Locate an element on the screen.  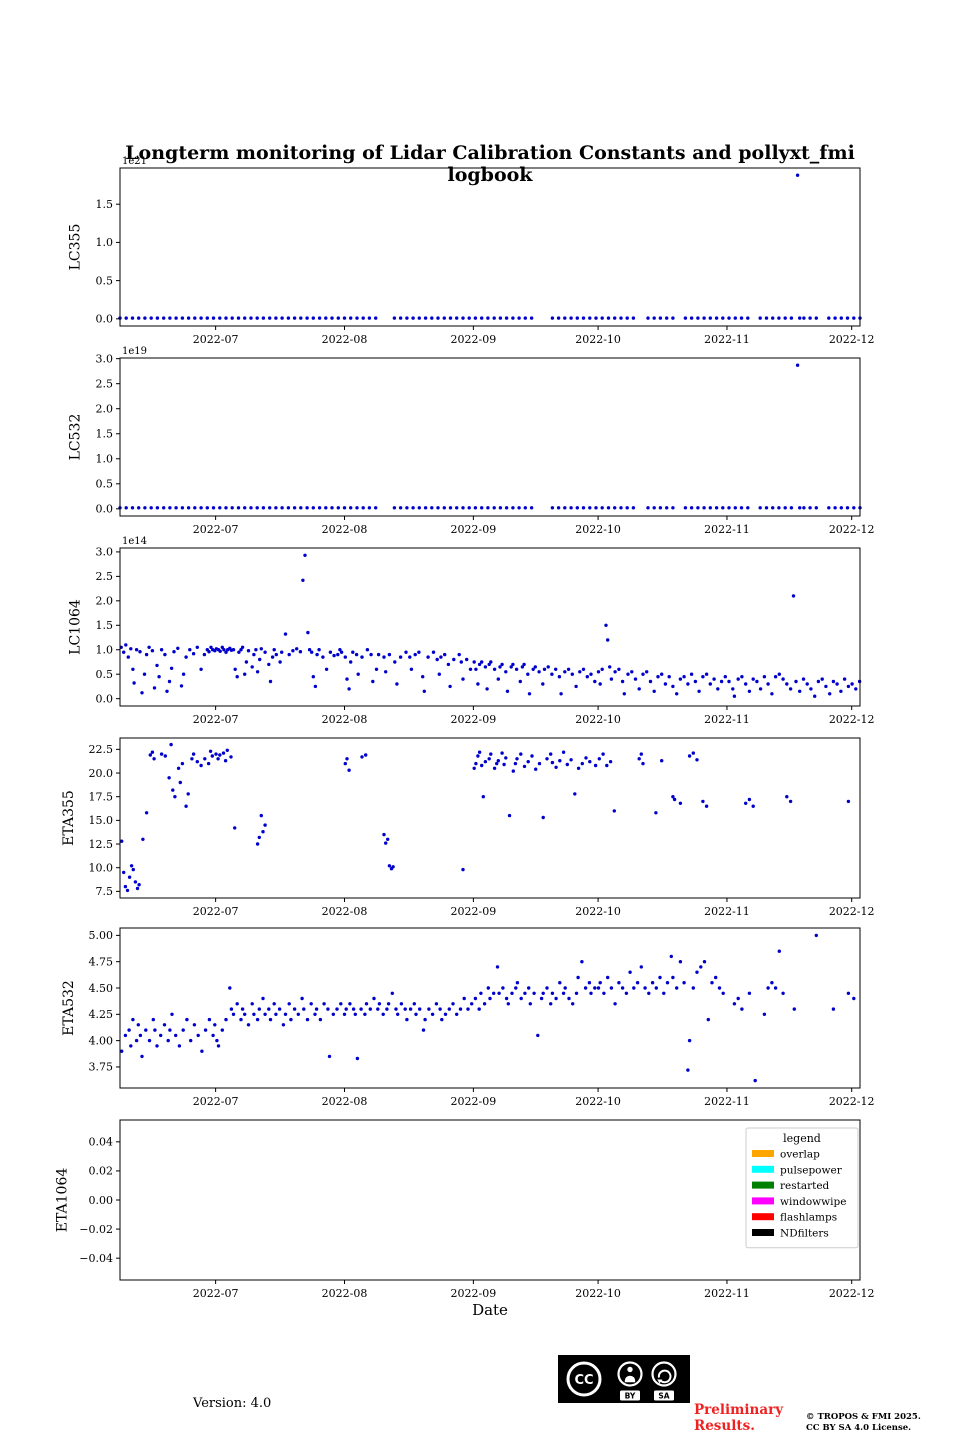
y-tick-label: 4.50 is located at coordinates (101, 988).